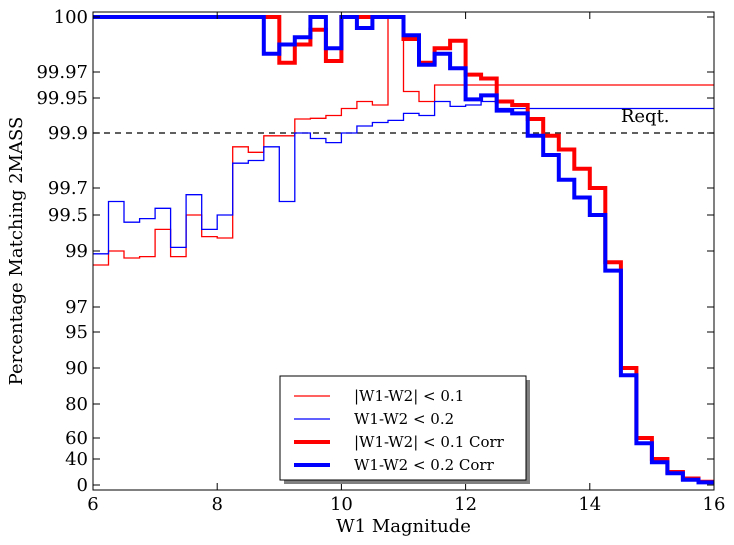 This screenshot has width=734, height=545. Describe the element at coordinates (403, 526) in the screenshot. I see `x-axis-title: W1 Magnitude` at that location.